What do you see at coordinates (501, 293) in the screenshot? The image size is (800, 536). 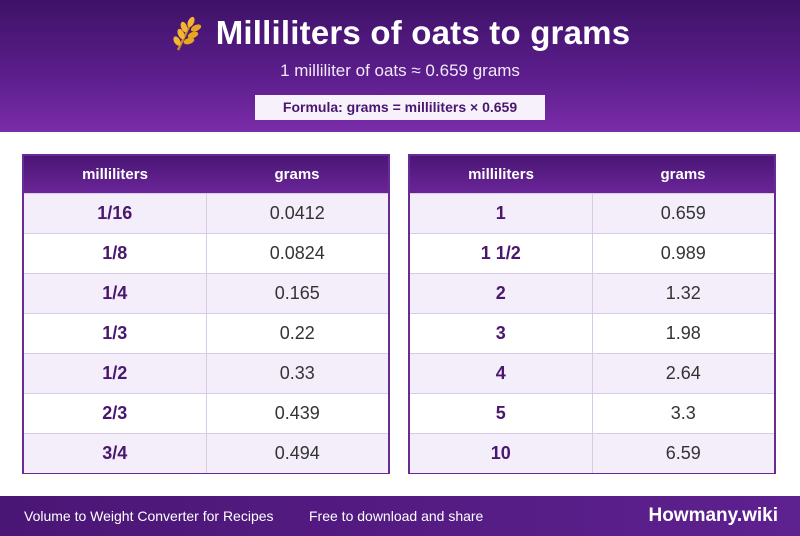 I see `milliliters-cell: 2` at bounding box center [501, 293].